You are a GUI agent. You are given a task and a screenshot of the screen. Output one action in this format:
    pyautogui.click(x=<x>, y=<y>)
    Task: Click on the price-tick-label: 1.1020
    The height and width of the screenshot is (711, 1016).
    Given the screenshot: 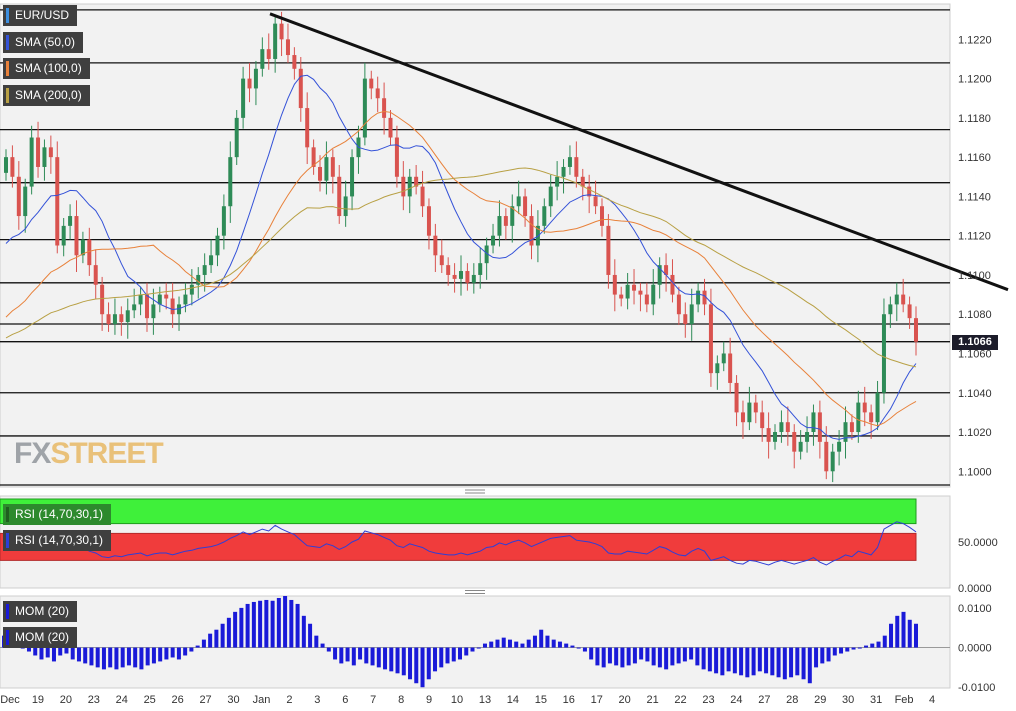 What is the action you would take?
    pyautogui.click(x=975, y=433)
    